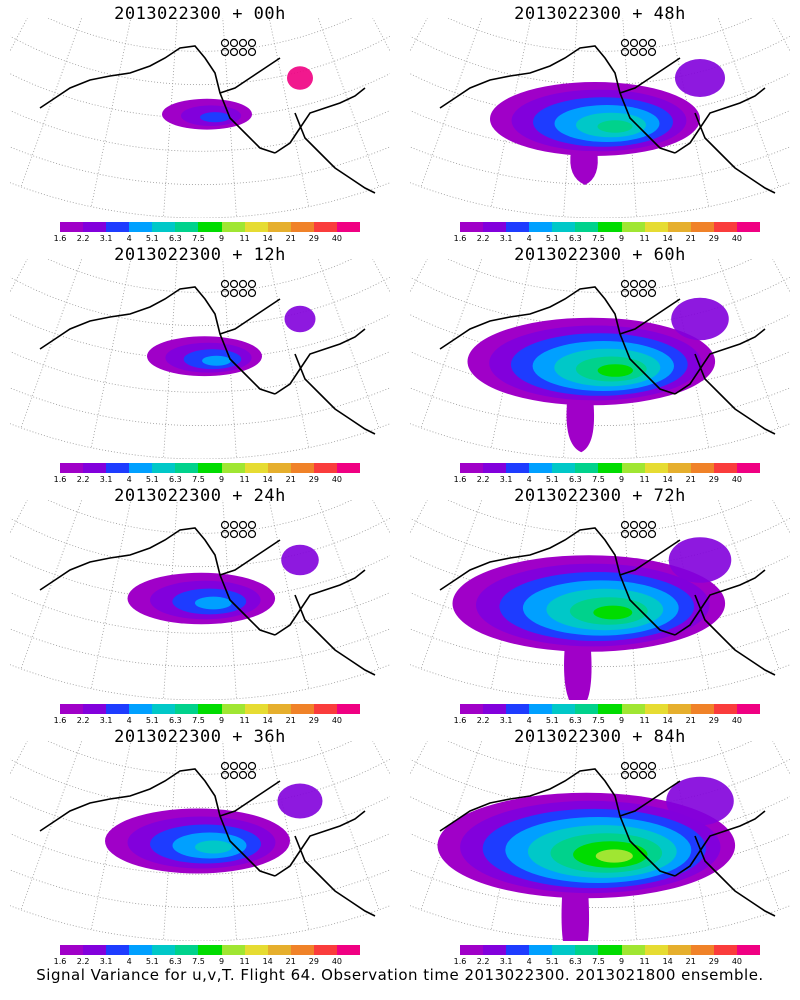 Image resolution: width=800 pixels, height=1000 pixels. I want to click on colorbar-ticks: 1.6 2.2 3.1 4 5.1 6.3 7.5 9 11 14 21 29 40, so click(217, 239).